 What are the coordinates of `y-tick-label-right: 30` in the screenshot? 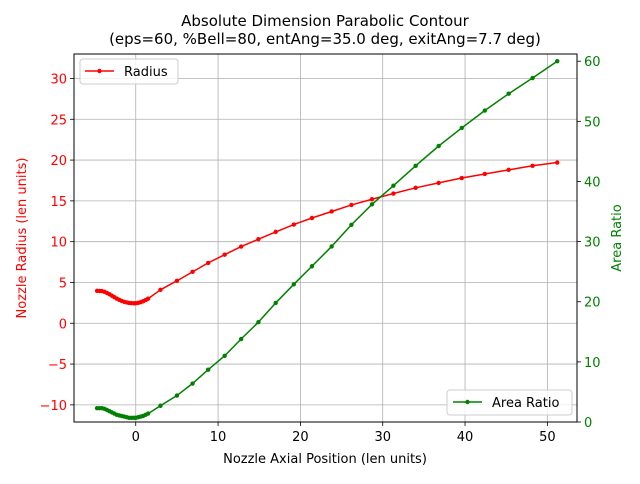 It's located at (592, 243).